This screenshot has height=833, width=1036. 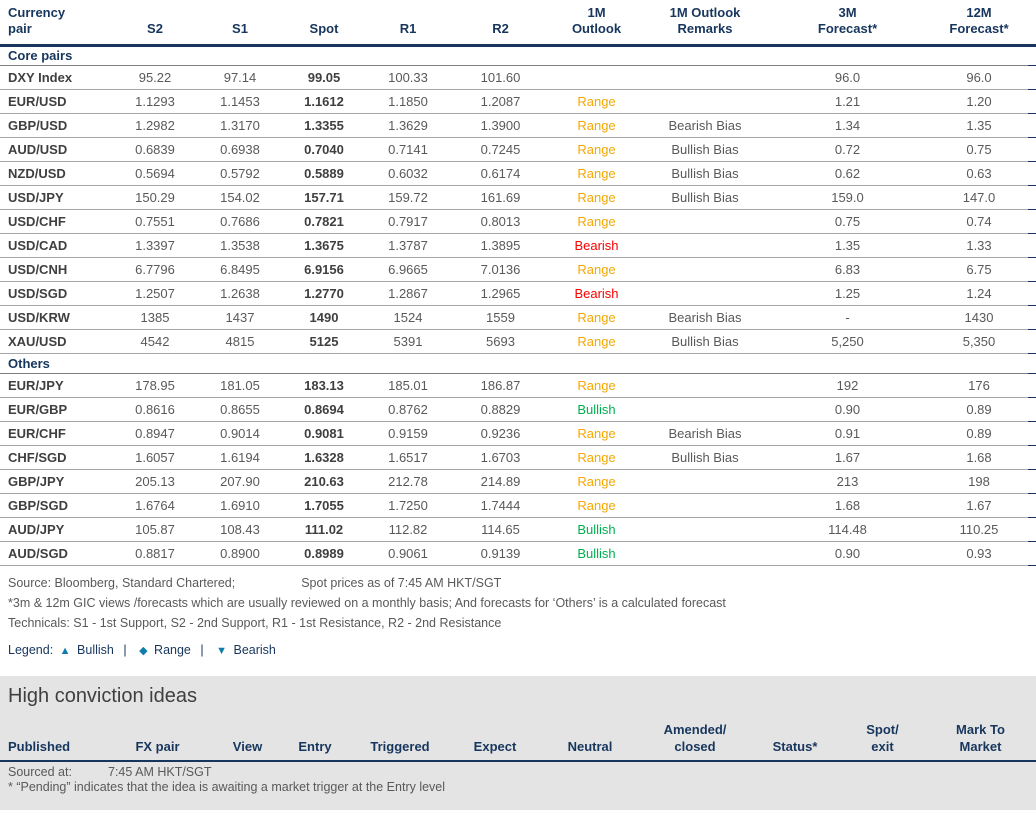 I want to click on column-header-s1: S1, so click(x=240, y=23).